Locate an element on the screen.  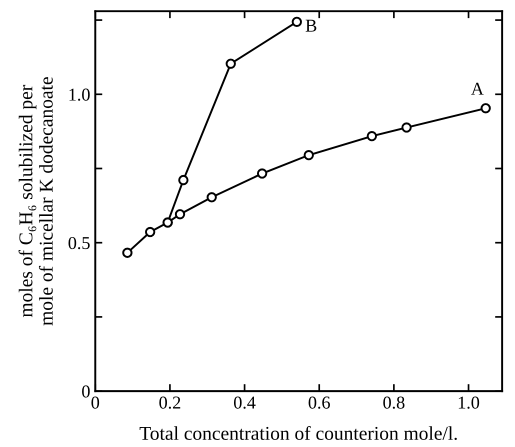
x-tick-label: 1.0 is located at coordinates (469, 402).